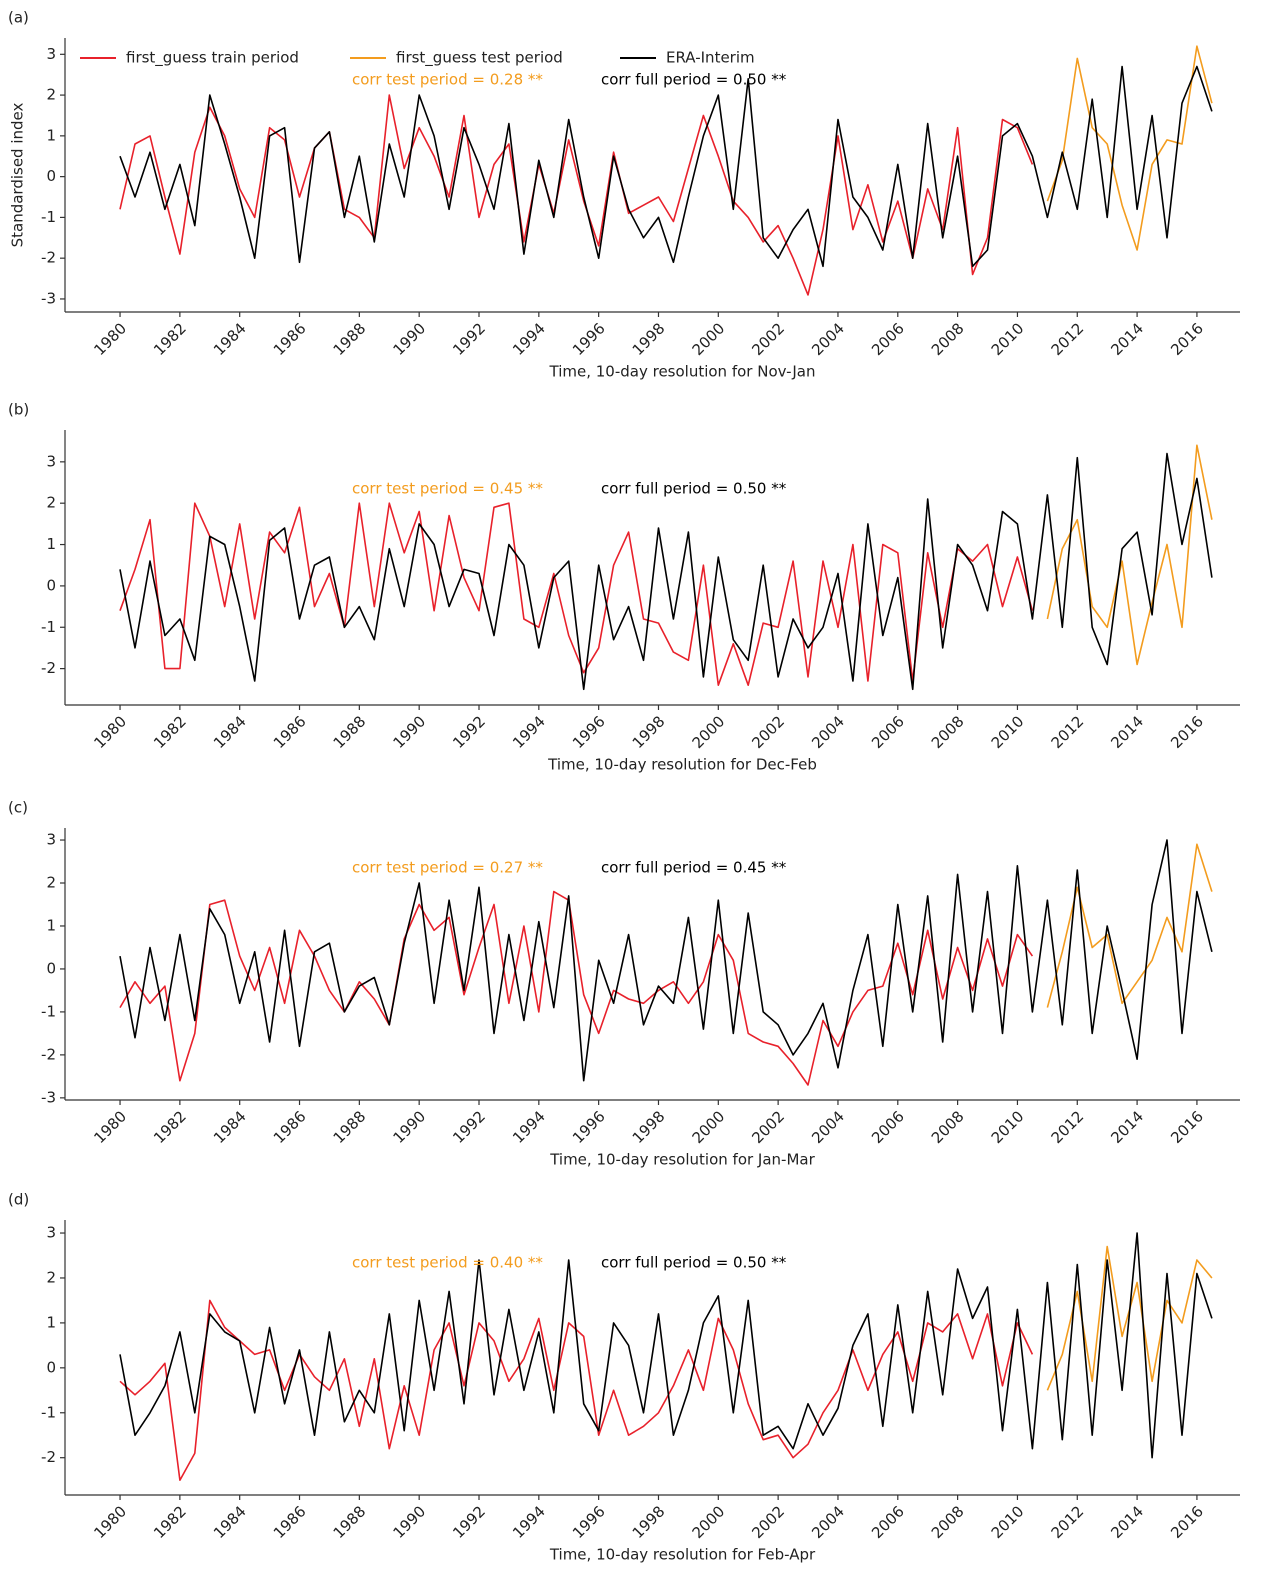 The height and width of the screenshot is (1583, 1273). I want to click on panel-label: (c), so click(18, 808).